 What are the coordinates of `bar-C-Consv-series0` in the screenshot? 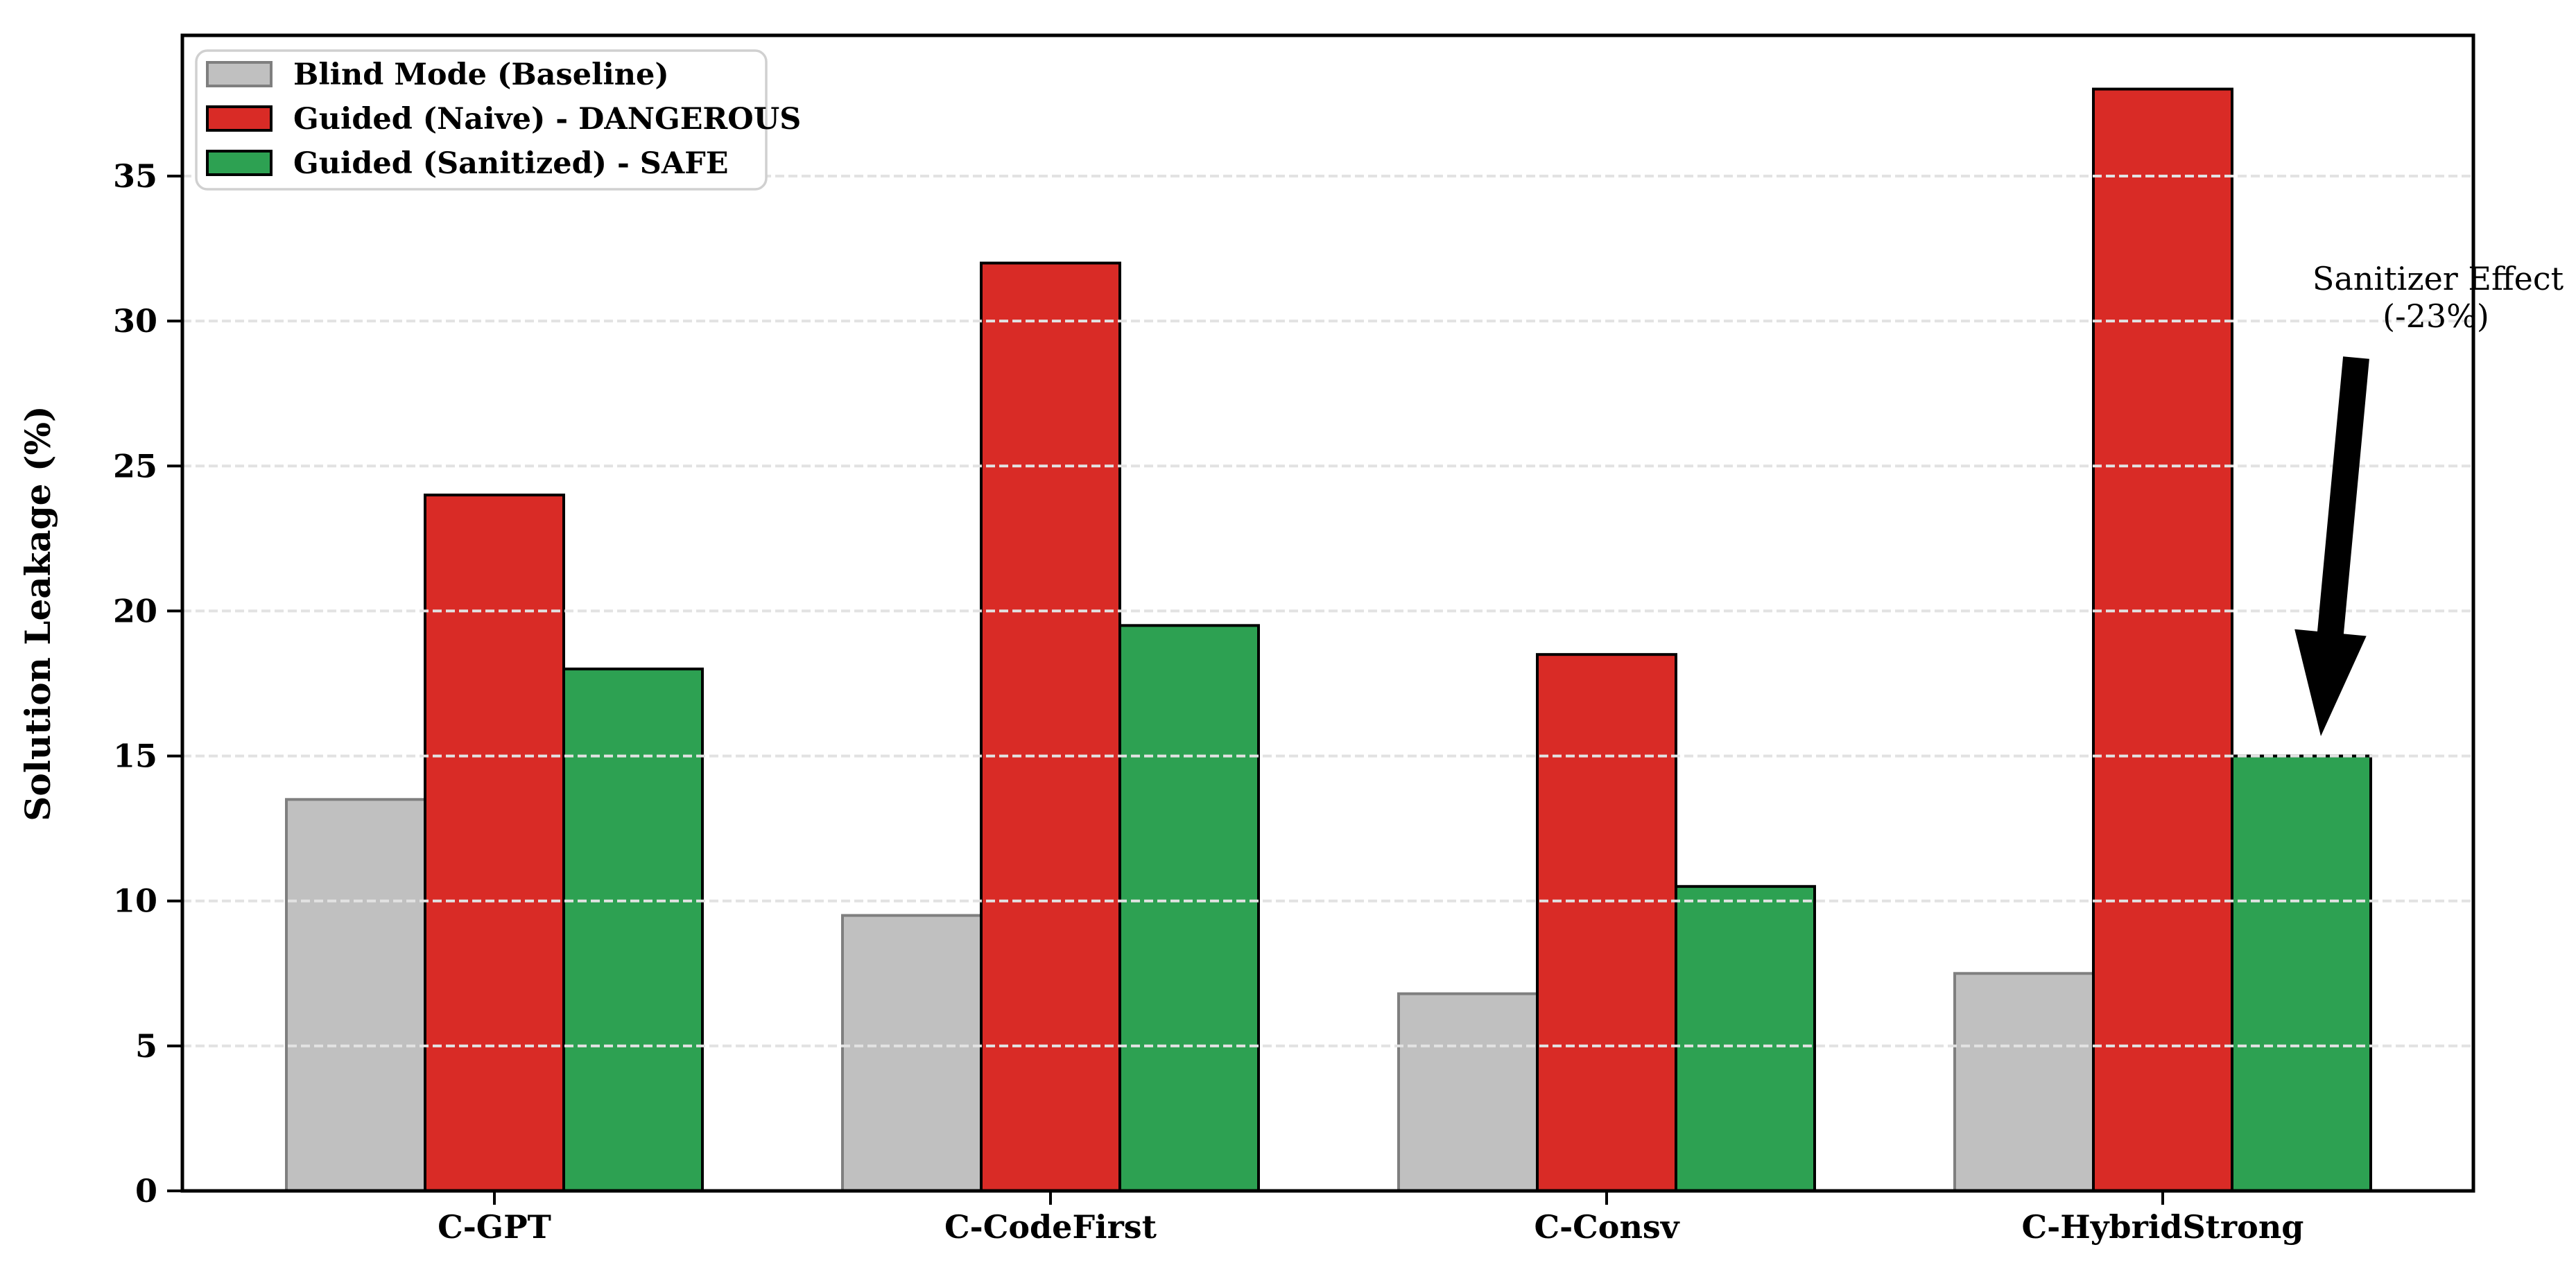 It's located at (1468, 1092).